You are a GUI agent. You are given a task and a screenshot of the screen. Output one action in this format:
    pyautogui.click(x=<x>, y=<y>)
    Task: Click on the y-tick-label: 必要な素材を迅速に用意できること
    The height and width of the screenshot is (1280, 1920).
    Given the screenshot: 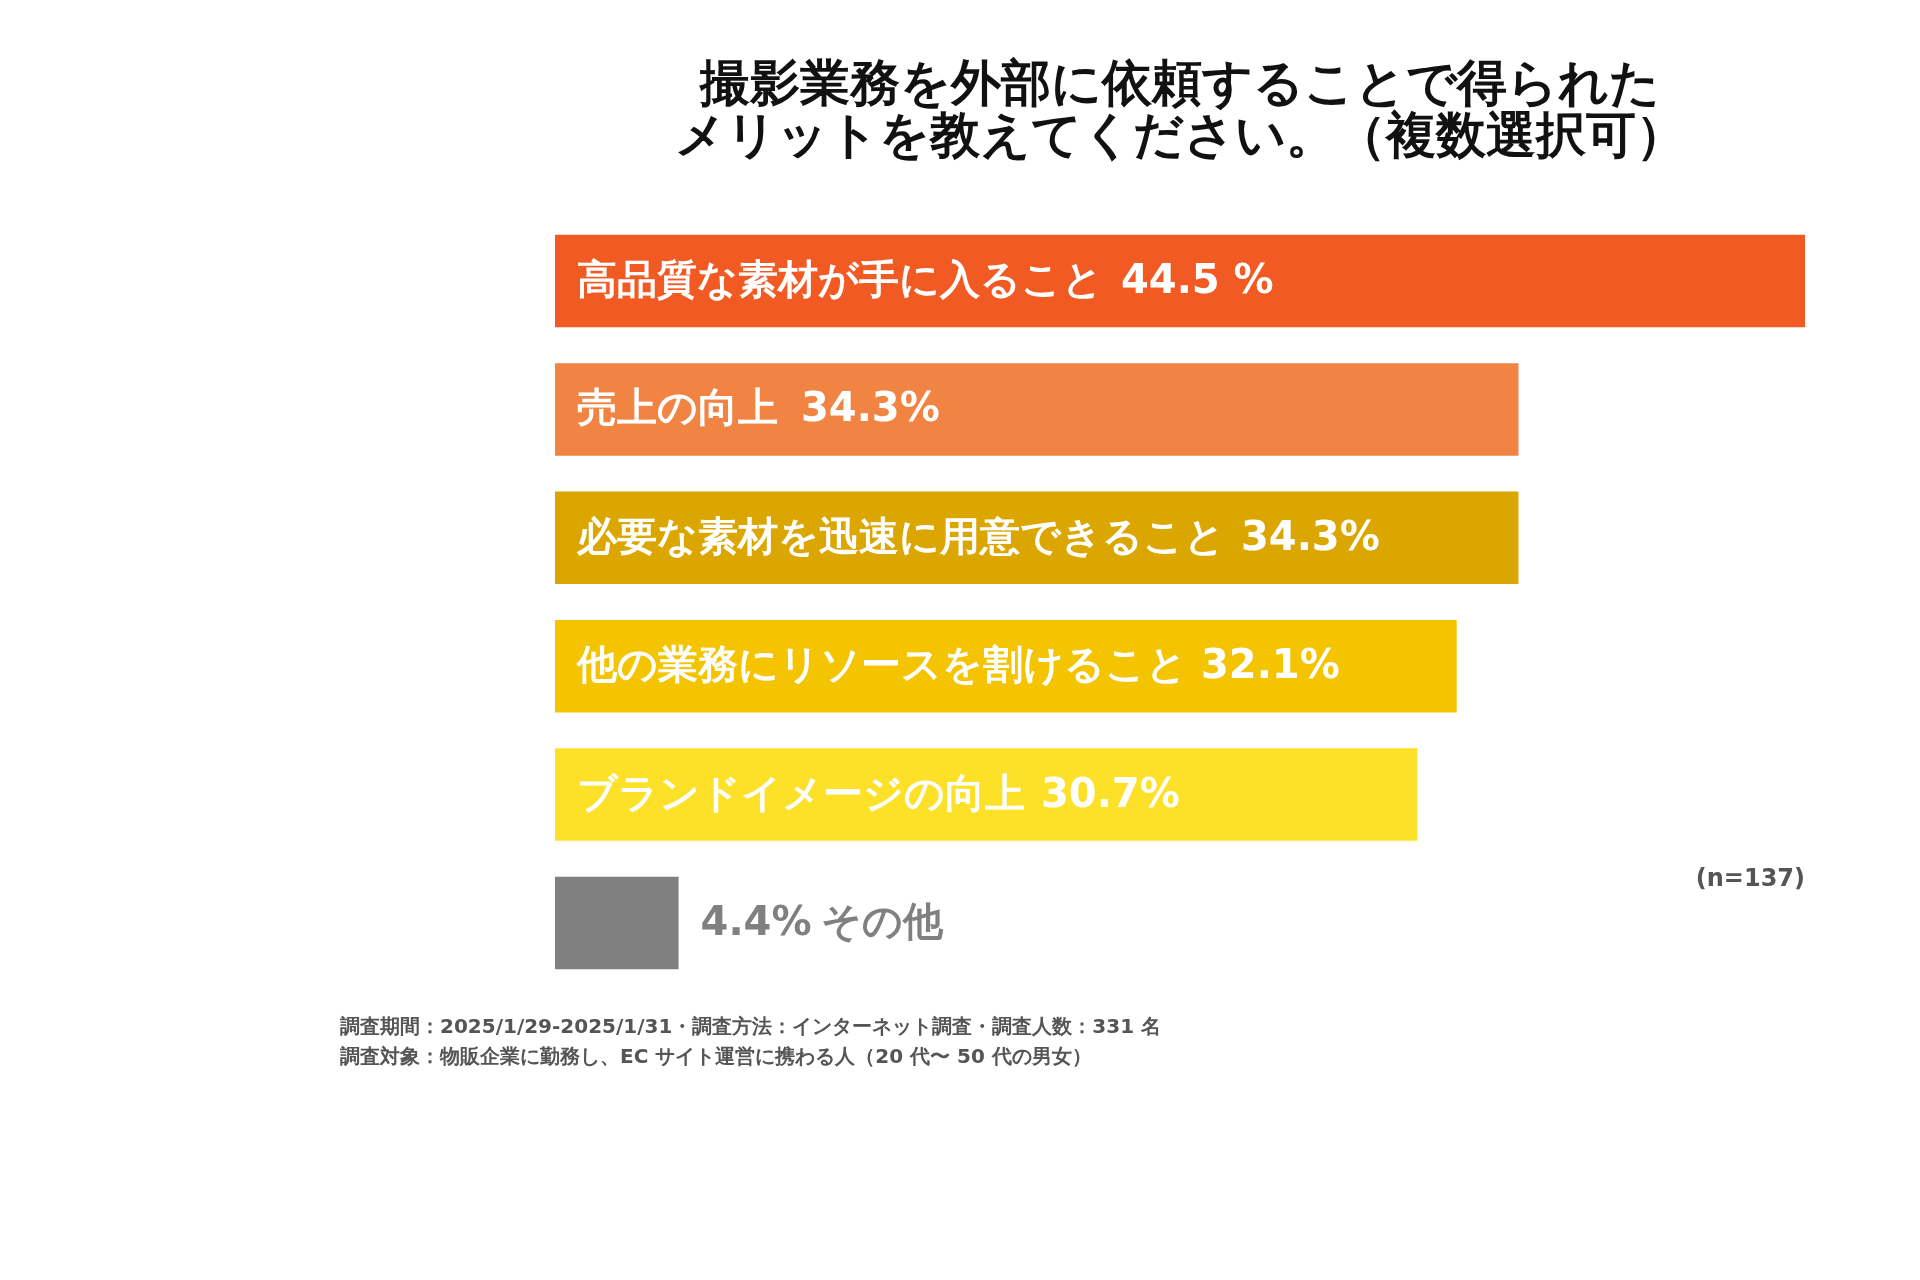 What is the action you would take?
    pyautogui.click(x=900, y=535)
    